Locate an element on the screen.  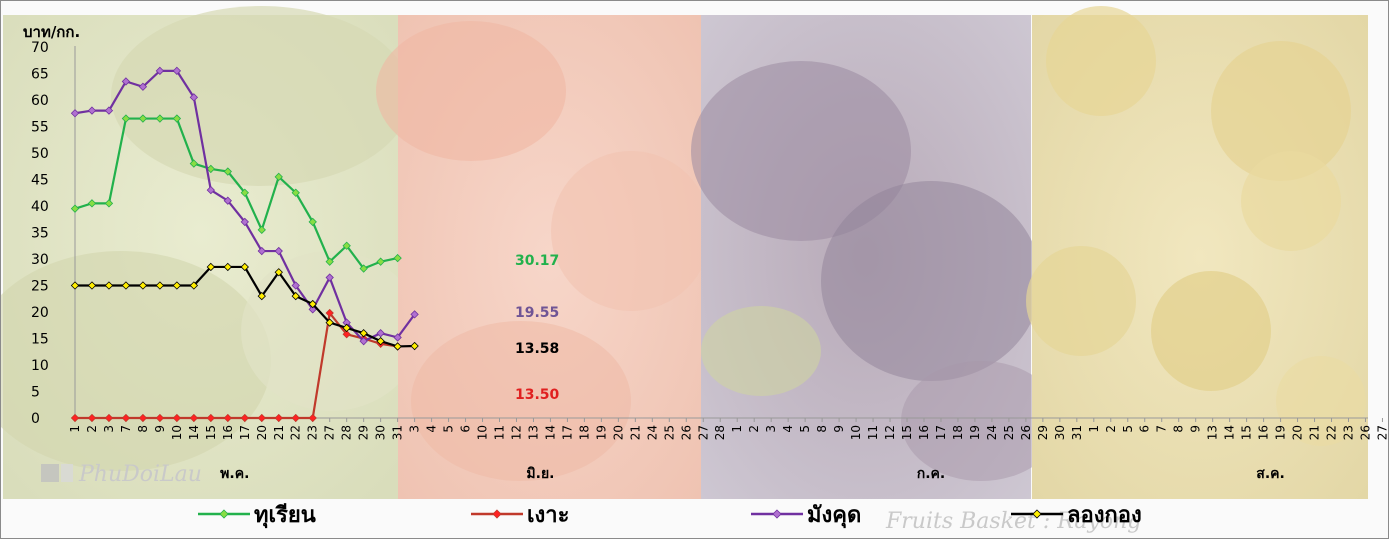
logo-text: PhuDoiLau is located at coordinates (140, 474).